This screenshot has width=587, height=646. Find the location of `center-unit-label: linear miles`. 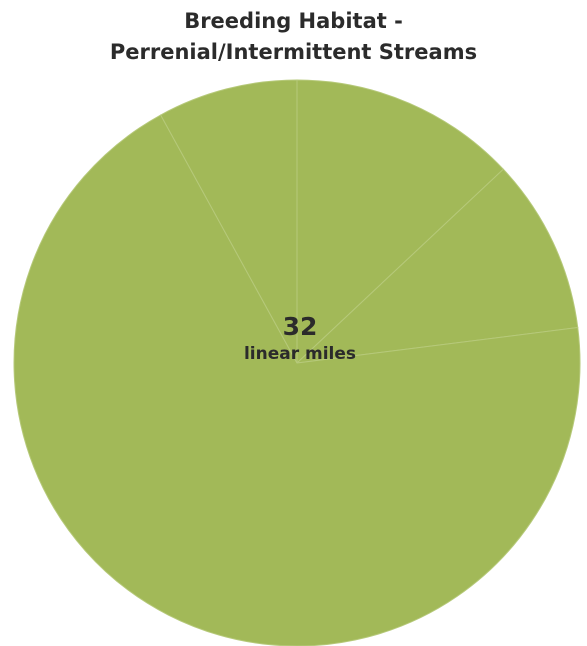

center-unit-label: linear miles is located at coordinates (300, 354).